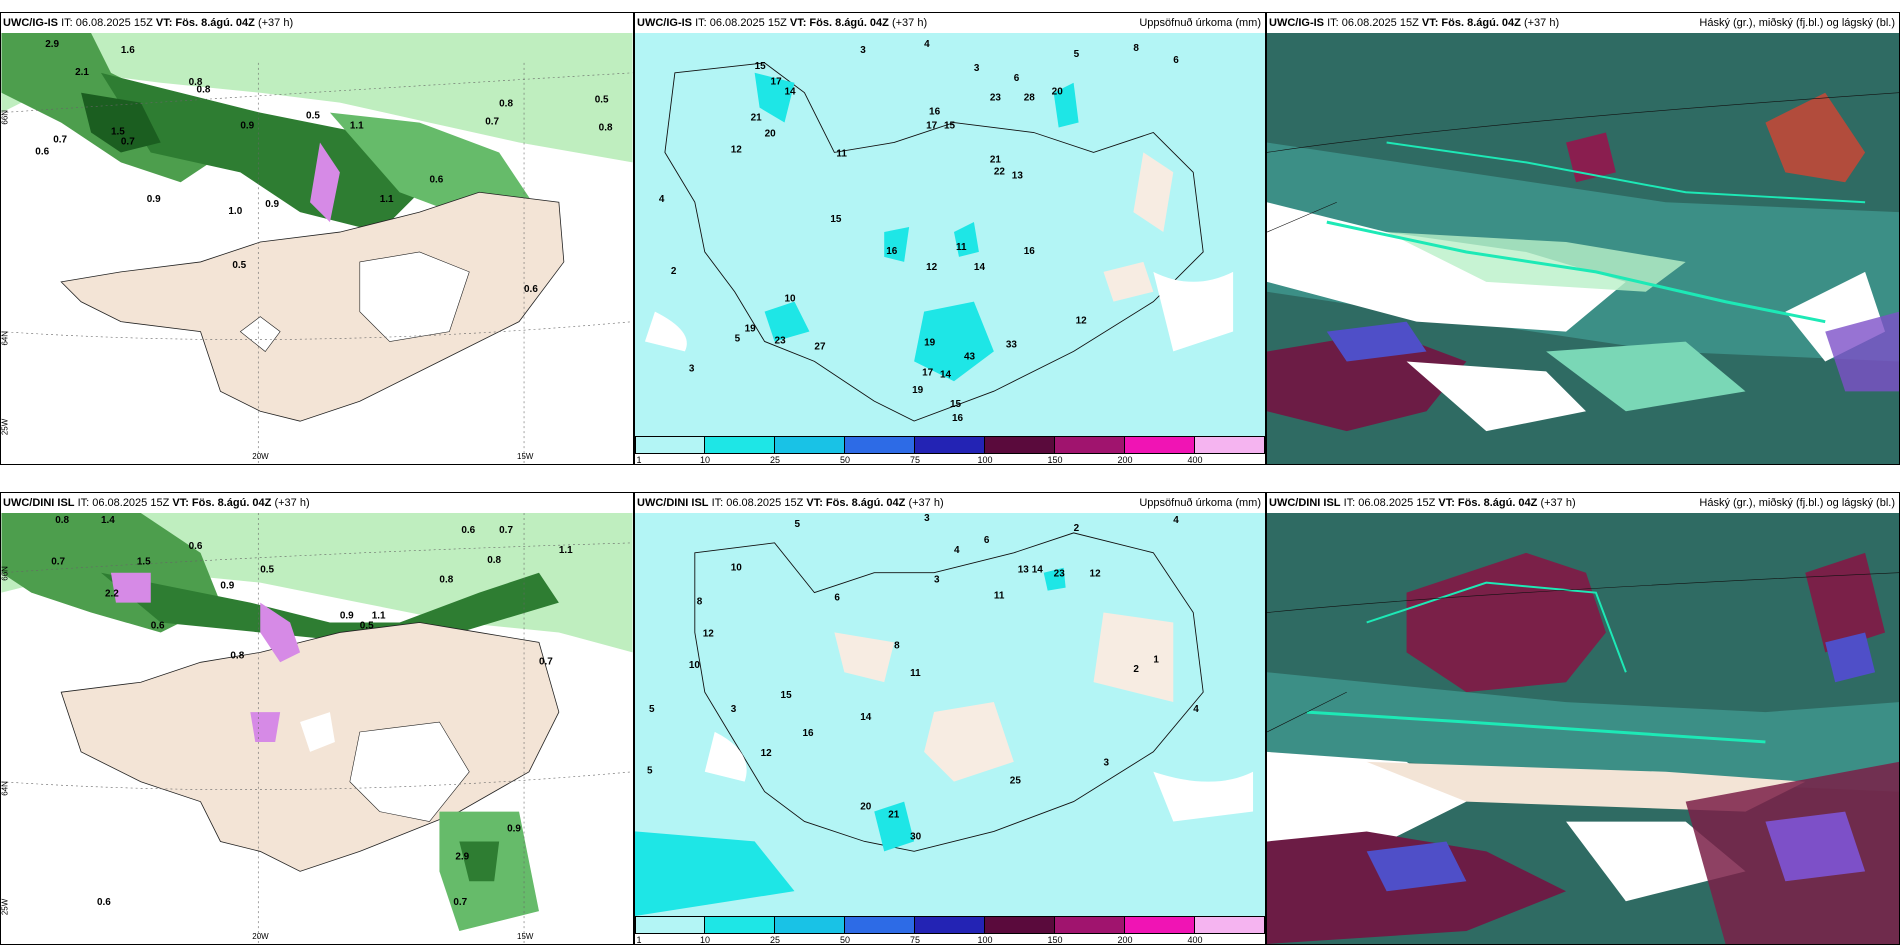 This screenshot has width=1900, height=950. What do you see at coordinates (462, 856) in the screenshot?
I see `wind-label: 2.9` at bounding box center [462, 856].